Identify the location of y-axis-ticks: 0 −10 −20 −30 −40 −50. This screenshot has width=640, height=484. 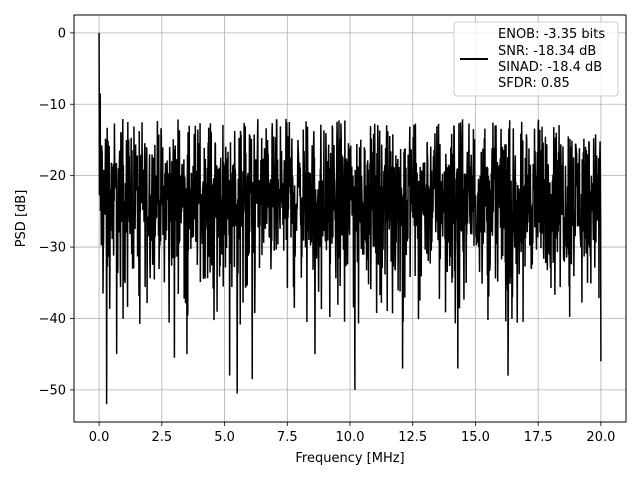
(56, 212).